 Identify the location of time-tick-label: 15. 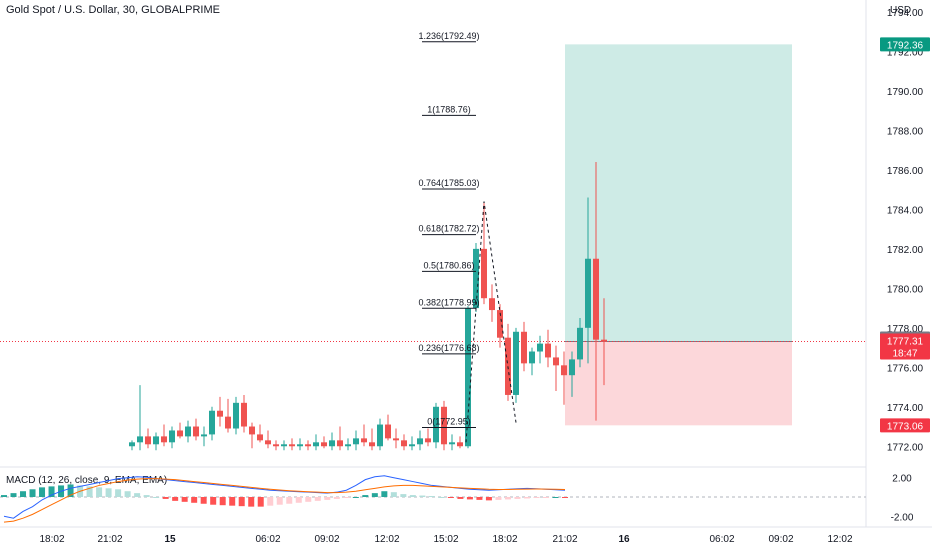
(170, 539).